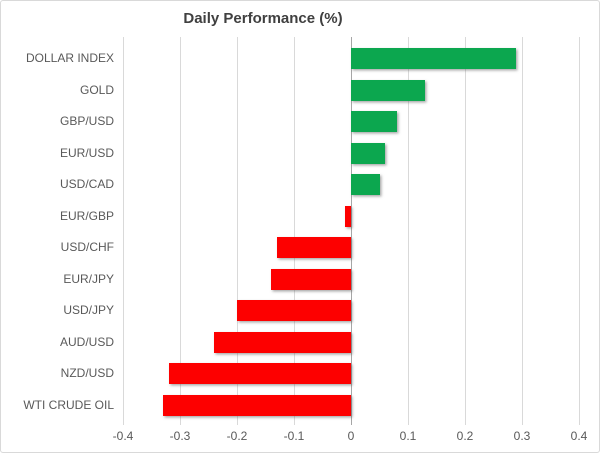 The image size is (600, 453). I want to click on bar-gbp-usd, so click(374, 122).